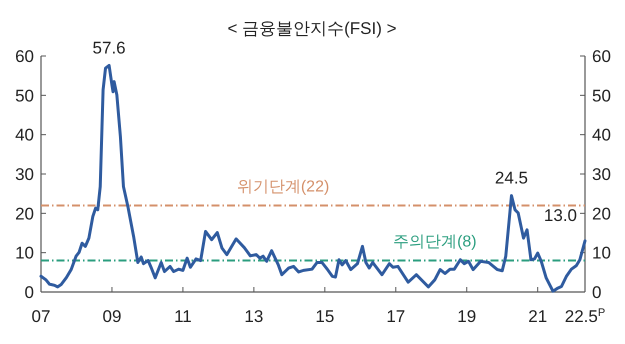 The height and width of the screenshot is (344, 625). I want to click on y-tick-label: 60, so click(24, 56).